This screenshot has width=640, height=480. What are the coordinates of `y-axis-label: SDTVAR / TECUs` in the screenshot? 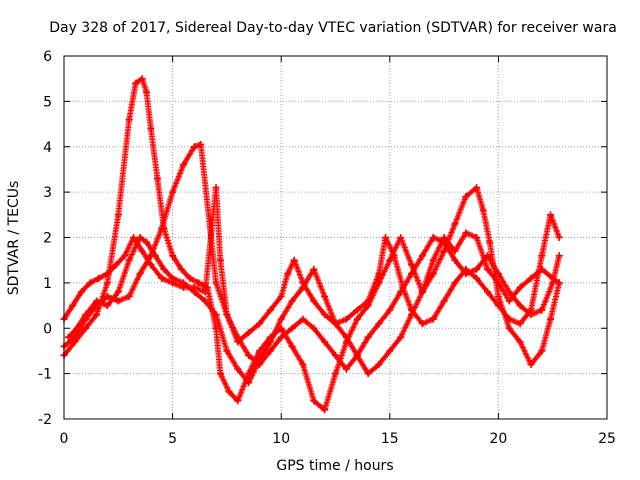 It's located at (14, 238).